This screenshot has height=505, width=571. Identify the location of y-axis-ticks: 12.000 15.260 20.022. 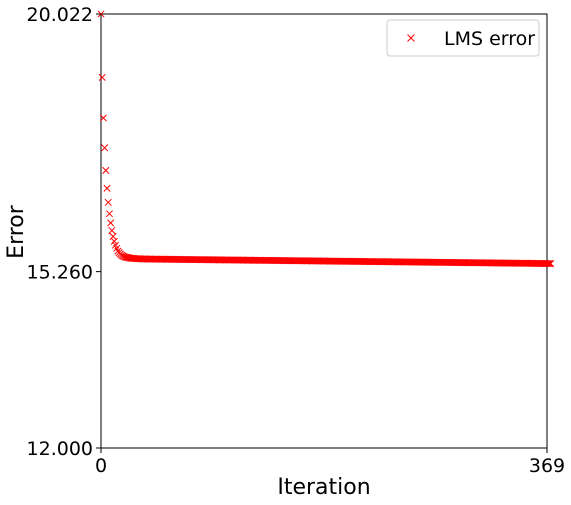
(64, 232).